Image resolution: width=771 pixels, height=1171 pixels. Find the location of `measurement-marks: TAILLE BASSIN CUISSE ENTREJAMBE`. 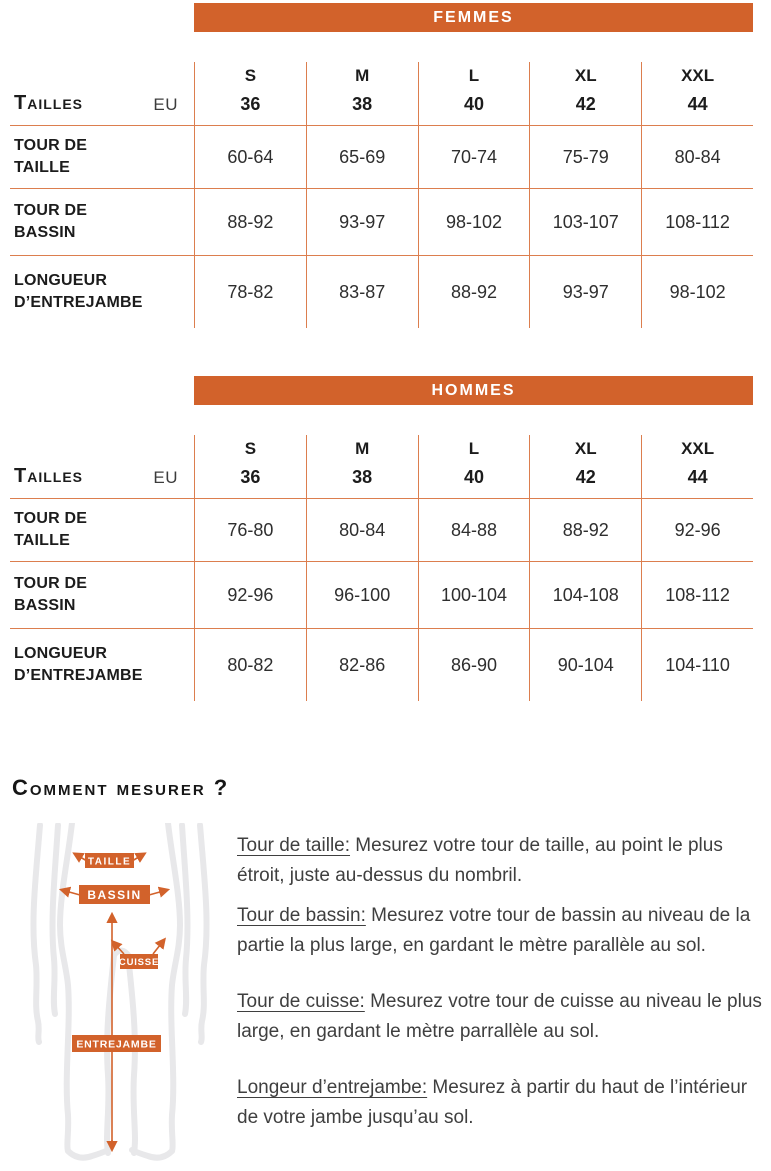

measurement-marks: TAILLE BASSIN CUISSE ENTREJAMBE is located at coordinates (114, 1002).